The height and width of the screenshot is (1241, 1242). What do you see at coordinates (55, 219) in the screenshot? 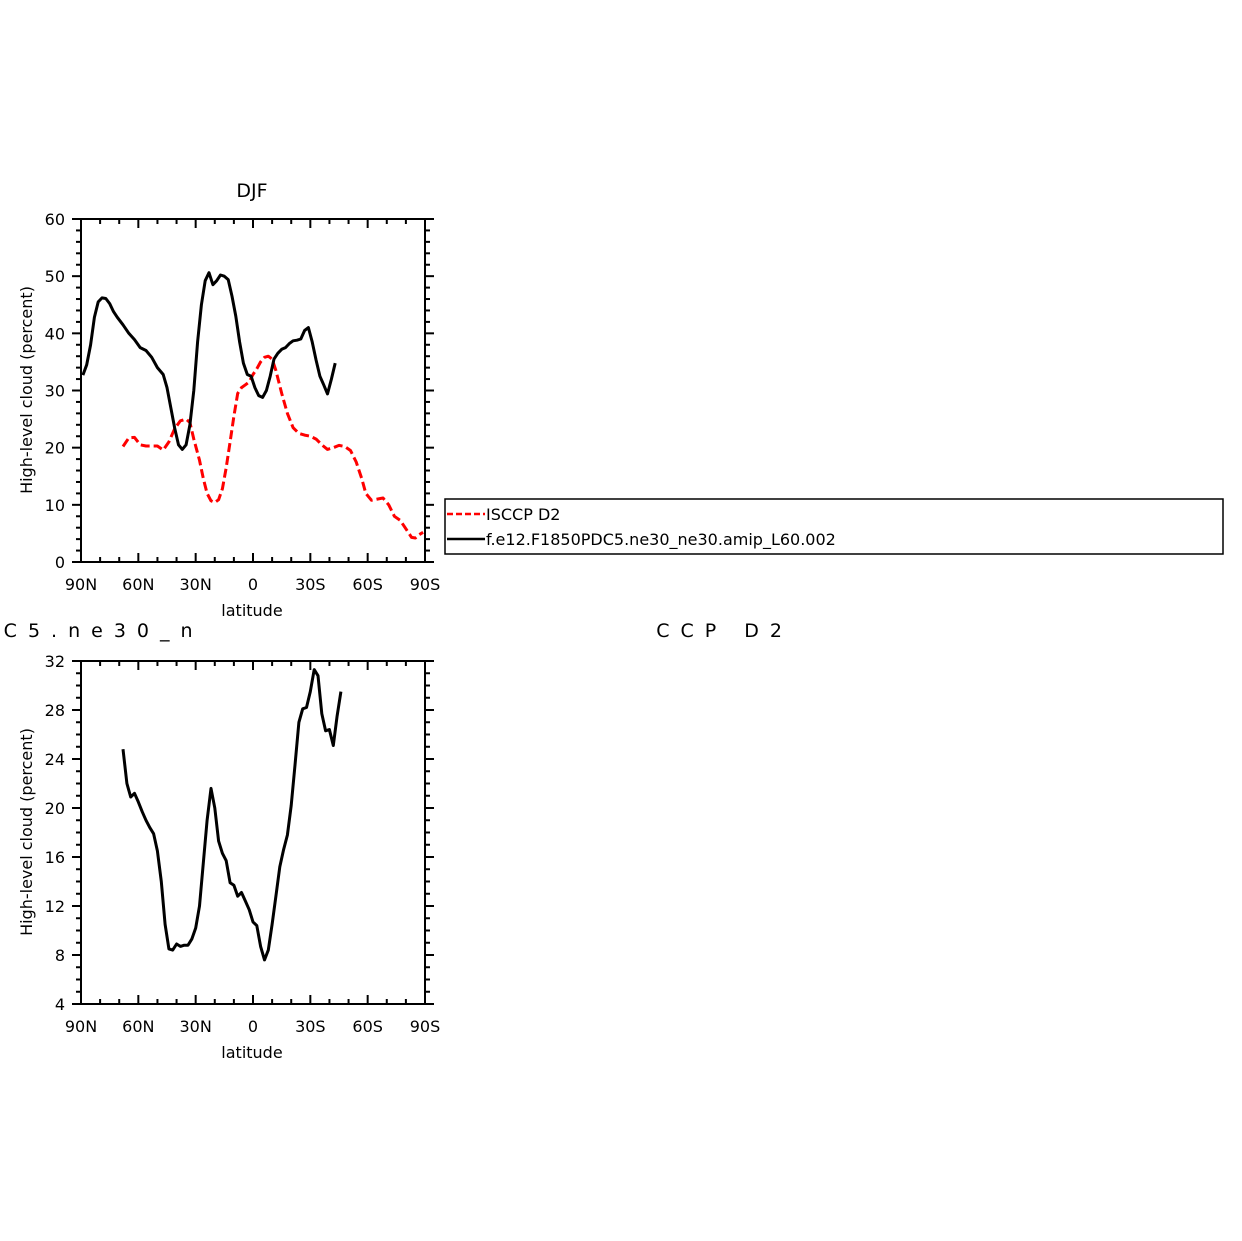
I see `y-tick-label: 60` at bounding box center [55, 219].